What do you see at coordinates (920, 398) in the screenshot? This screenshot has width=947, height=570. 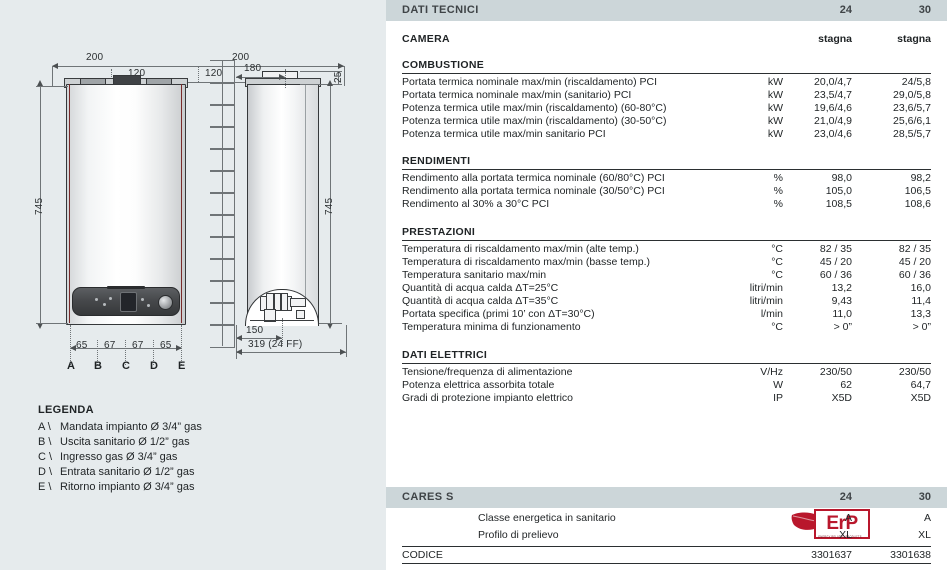 I see `row-value-30: X5D` at bounding box center [920, 398].